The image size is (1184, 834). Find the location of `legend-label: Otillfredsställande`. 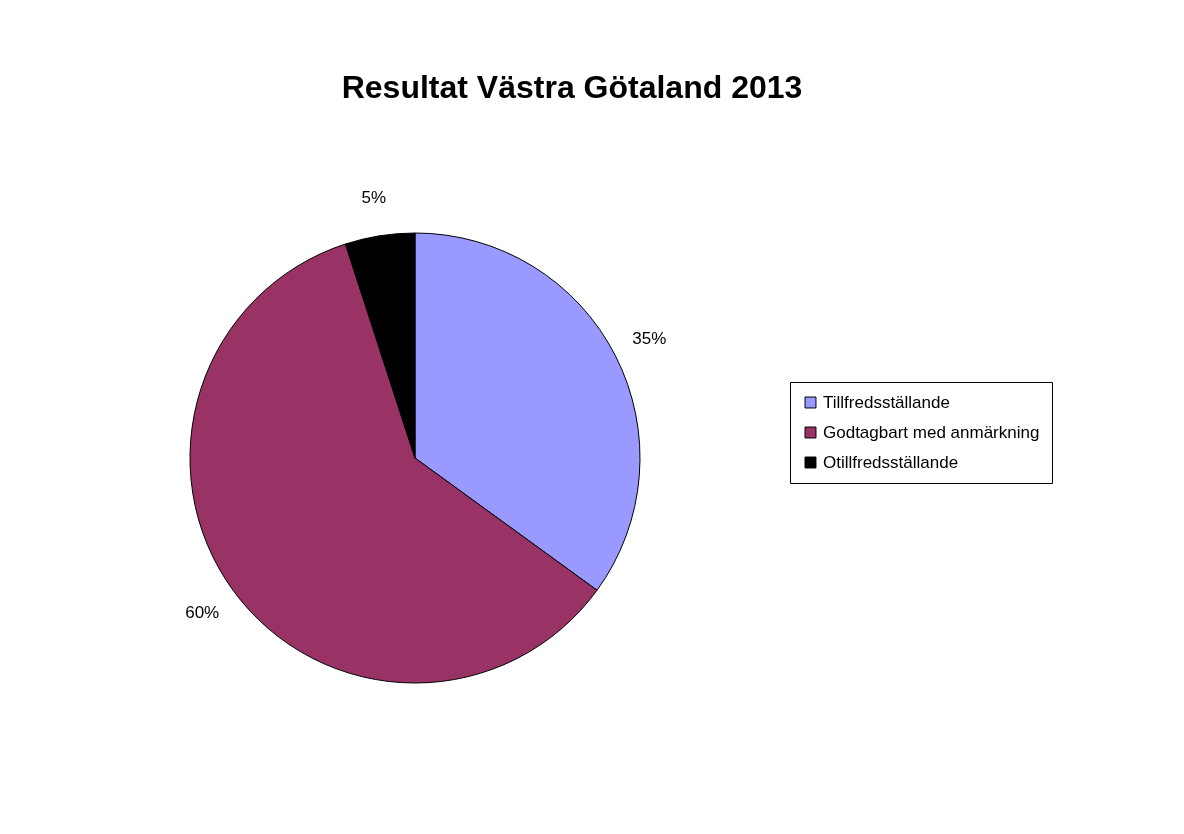

legend-label: Otillfredsställande is located at coordinates (891, 462).